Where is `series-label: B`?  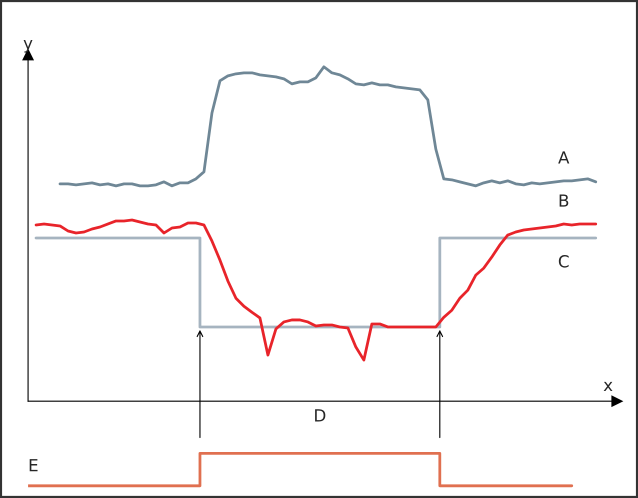
series-label: B is located at coordinates (564, 200).